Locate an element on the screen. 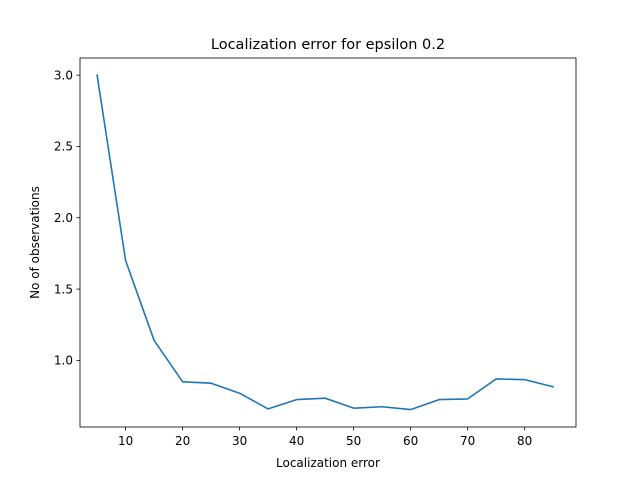 This screenshot has height=480, width=640. y-axis-label: No of observations is located at coordinates (35, 242).